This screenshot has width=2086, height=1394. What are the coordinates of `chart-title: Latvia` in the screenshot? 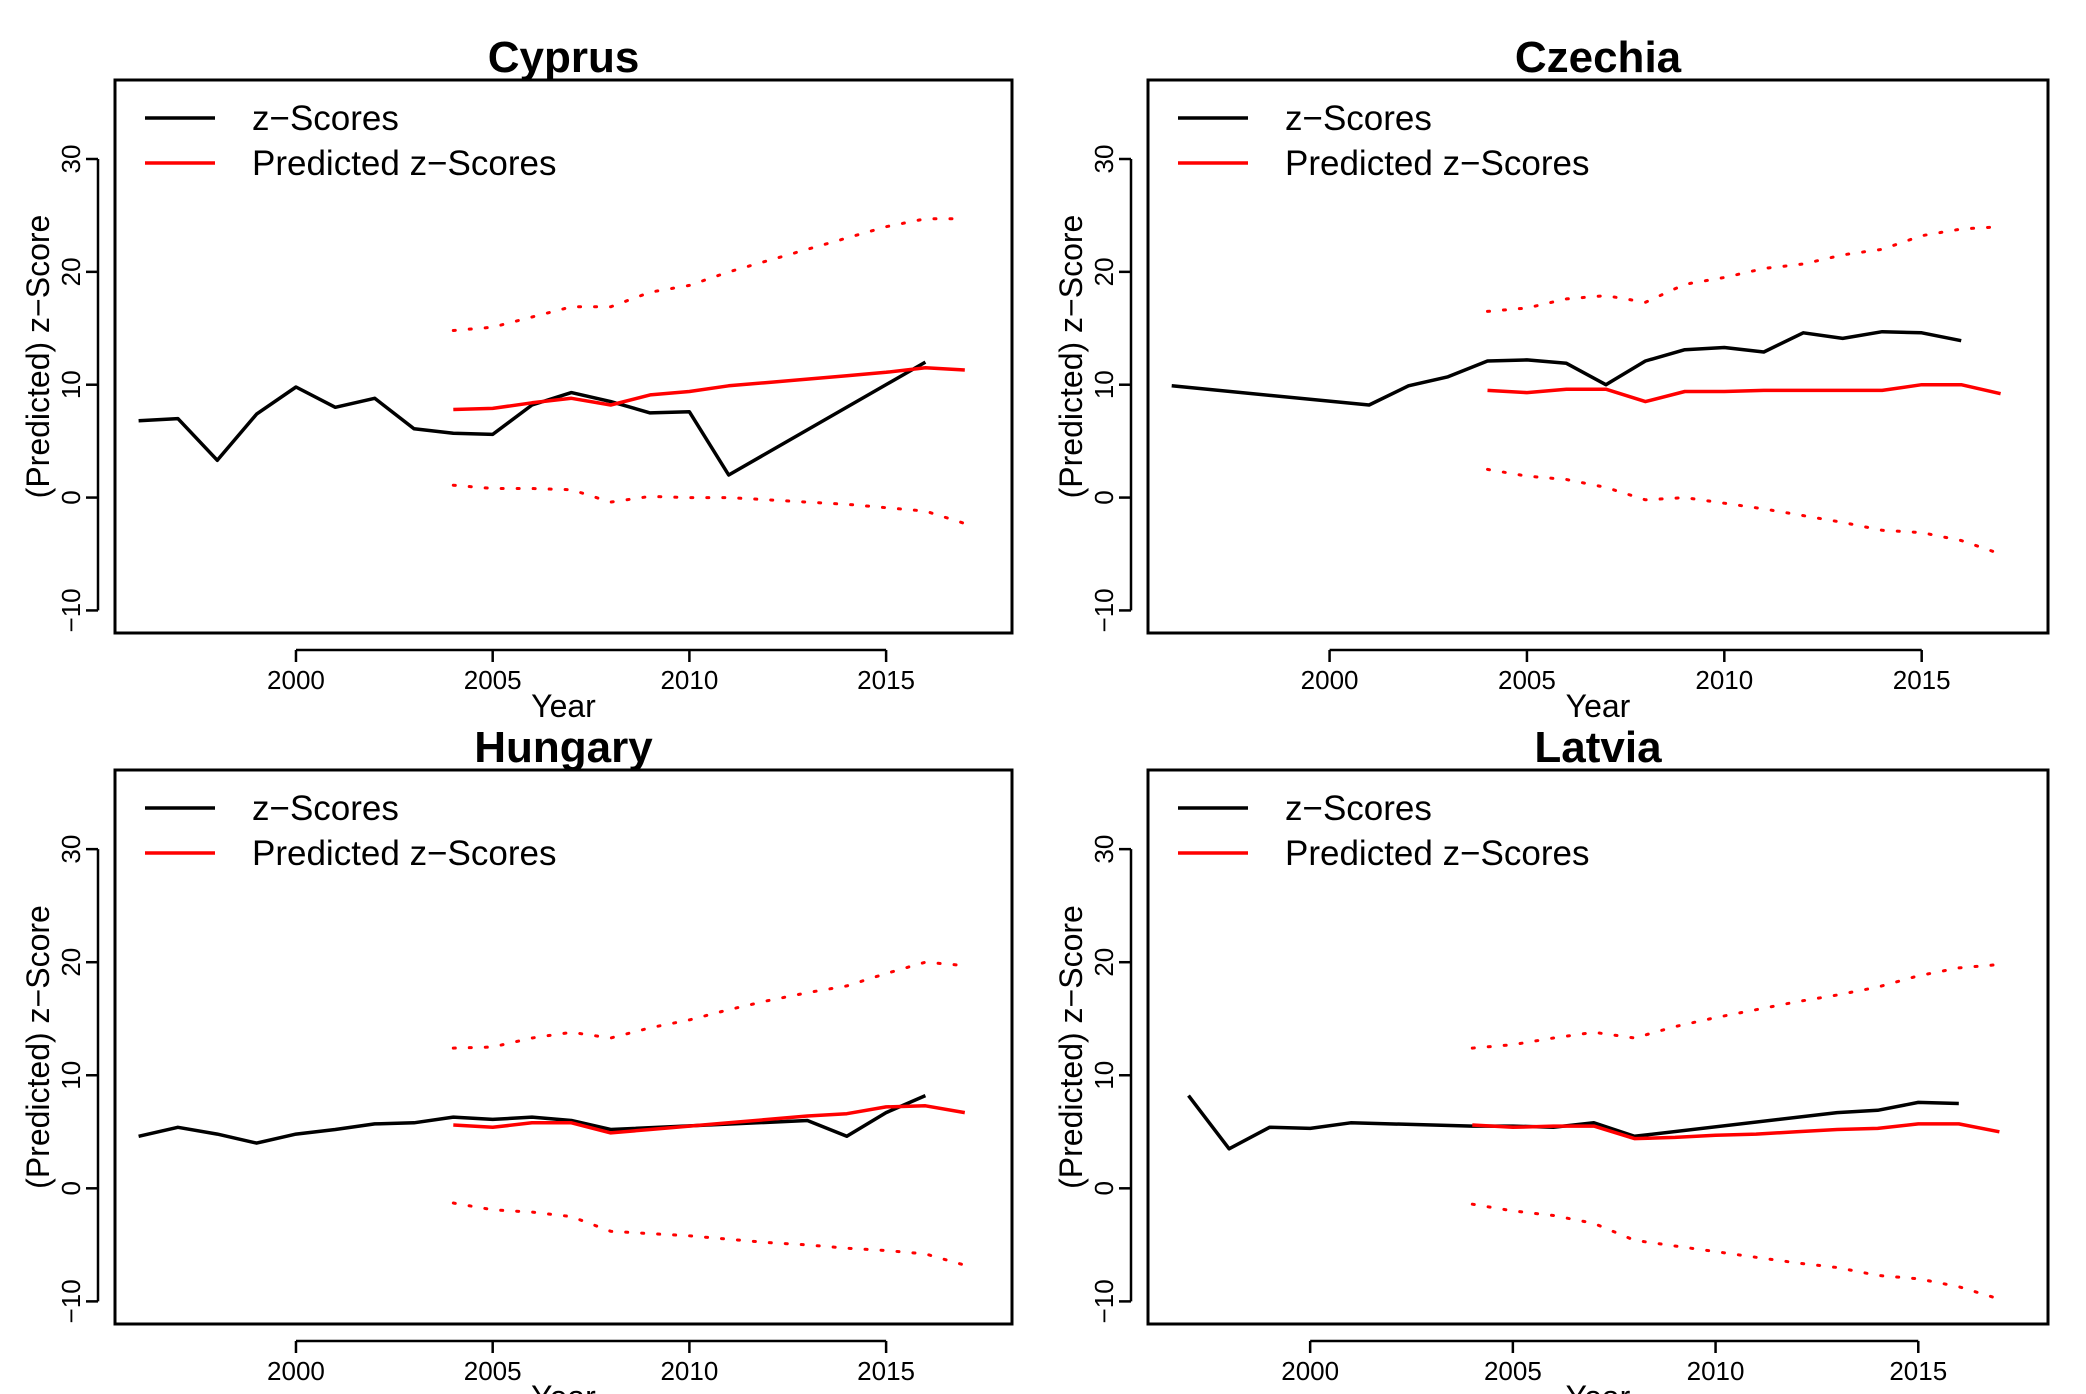 It's located at (1598, 747).